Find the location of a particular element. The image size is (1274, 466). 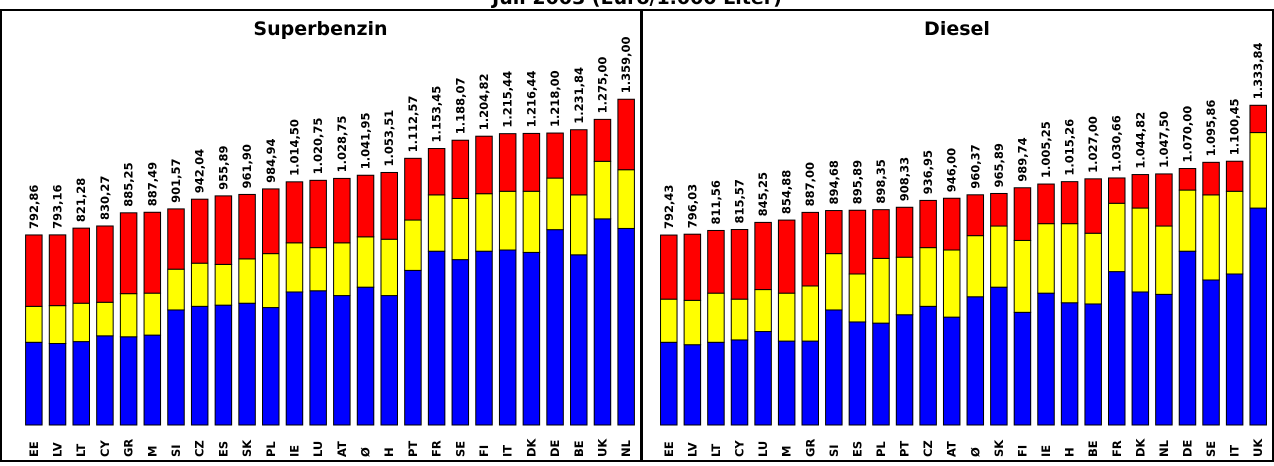

data-label: 908,33 is located at coordinates (905, 179).